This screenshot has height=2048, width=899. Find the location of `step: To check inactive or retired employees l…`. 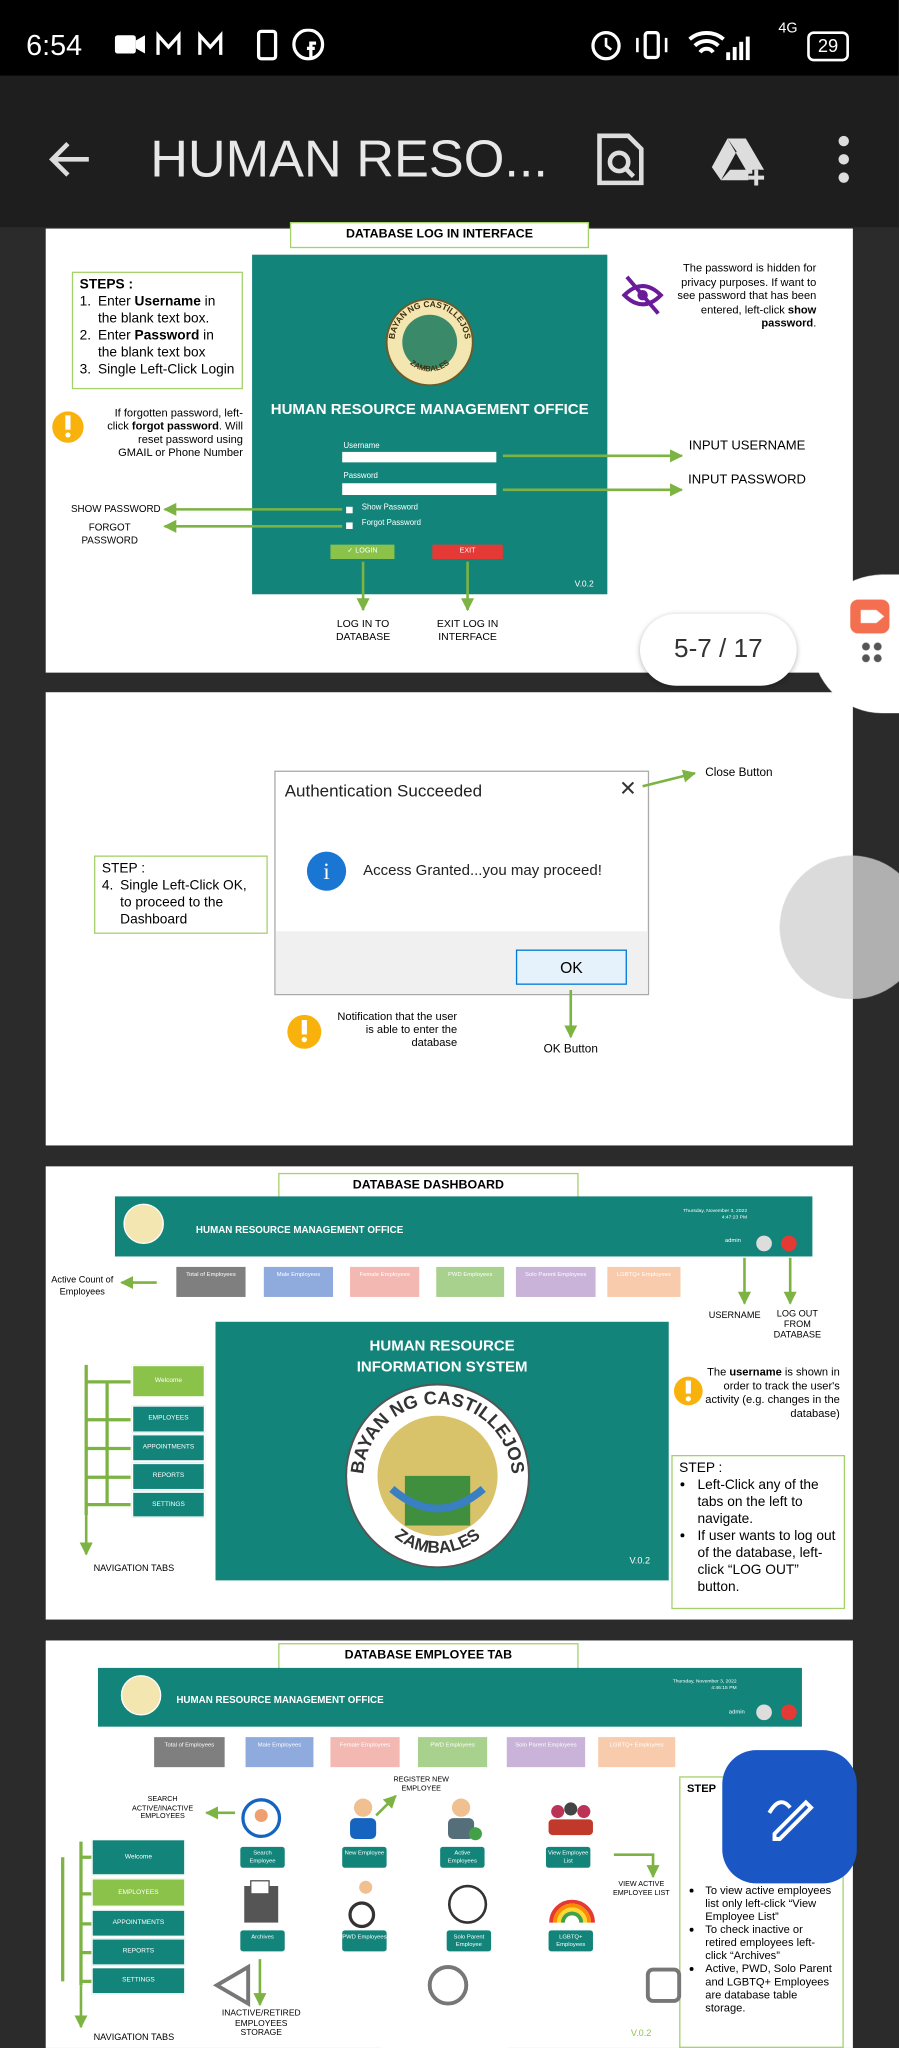

step: To check inactive or retired employees l… is located at coordinates (770, 1942).